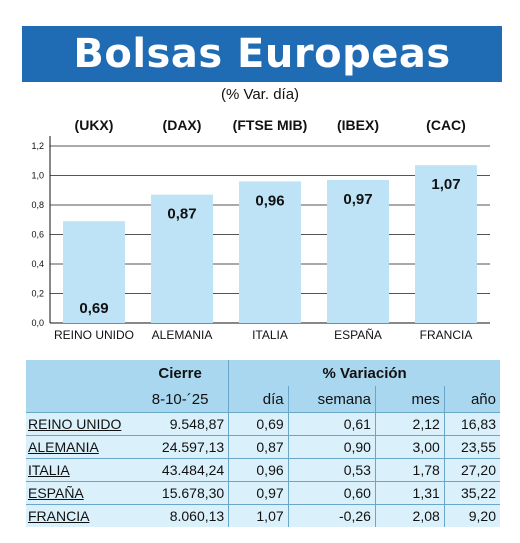 Image resolution: width=520 pixels, height=543 pixels. Describe the element at coordinates (180, 447) in the screenshot. I see `row-cierre: 24.597,13` at that location.